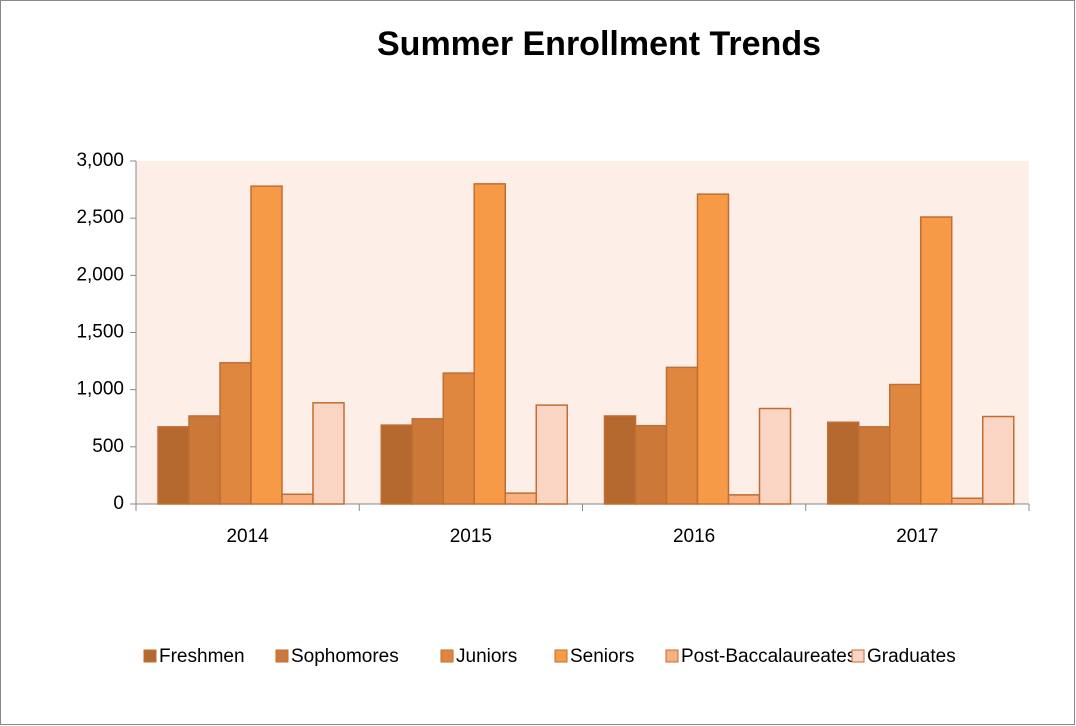 Image resolution: width=1076 pixels, height=726 pixels. I want to click on x-tick-label: 2014, so click(247, 536).